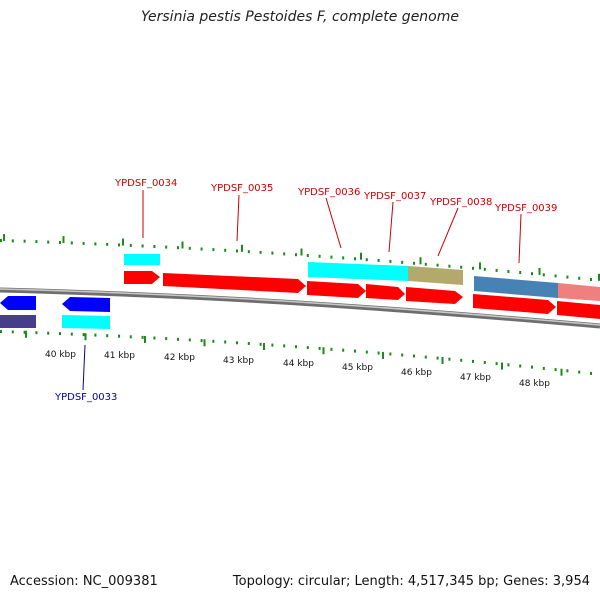 The width and height of the screenshot is (600, 600). What do you see at coordinates (394, 196) in the screenshot?
I see `gene-label-0037: YPDSF_0037` at bounding box center [394, 196].